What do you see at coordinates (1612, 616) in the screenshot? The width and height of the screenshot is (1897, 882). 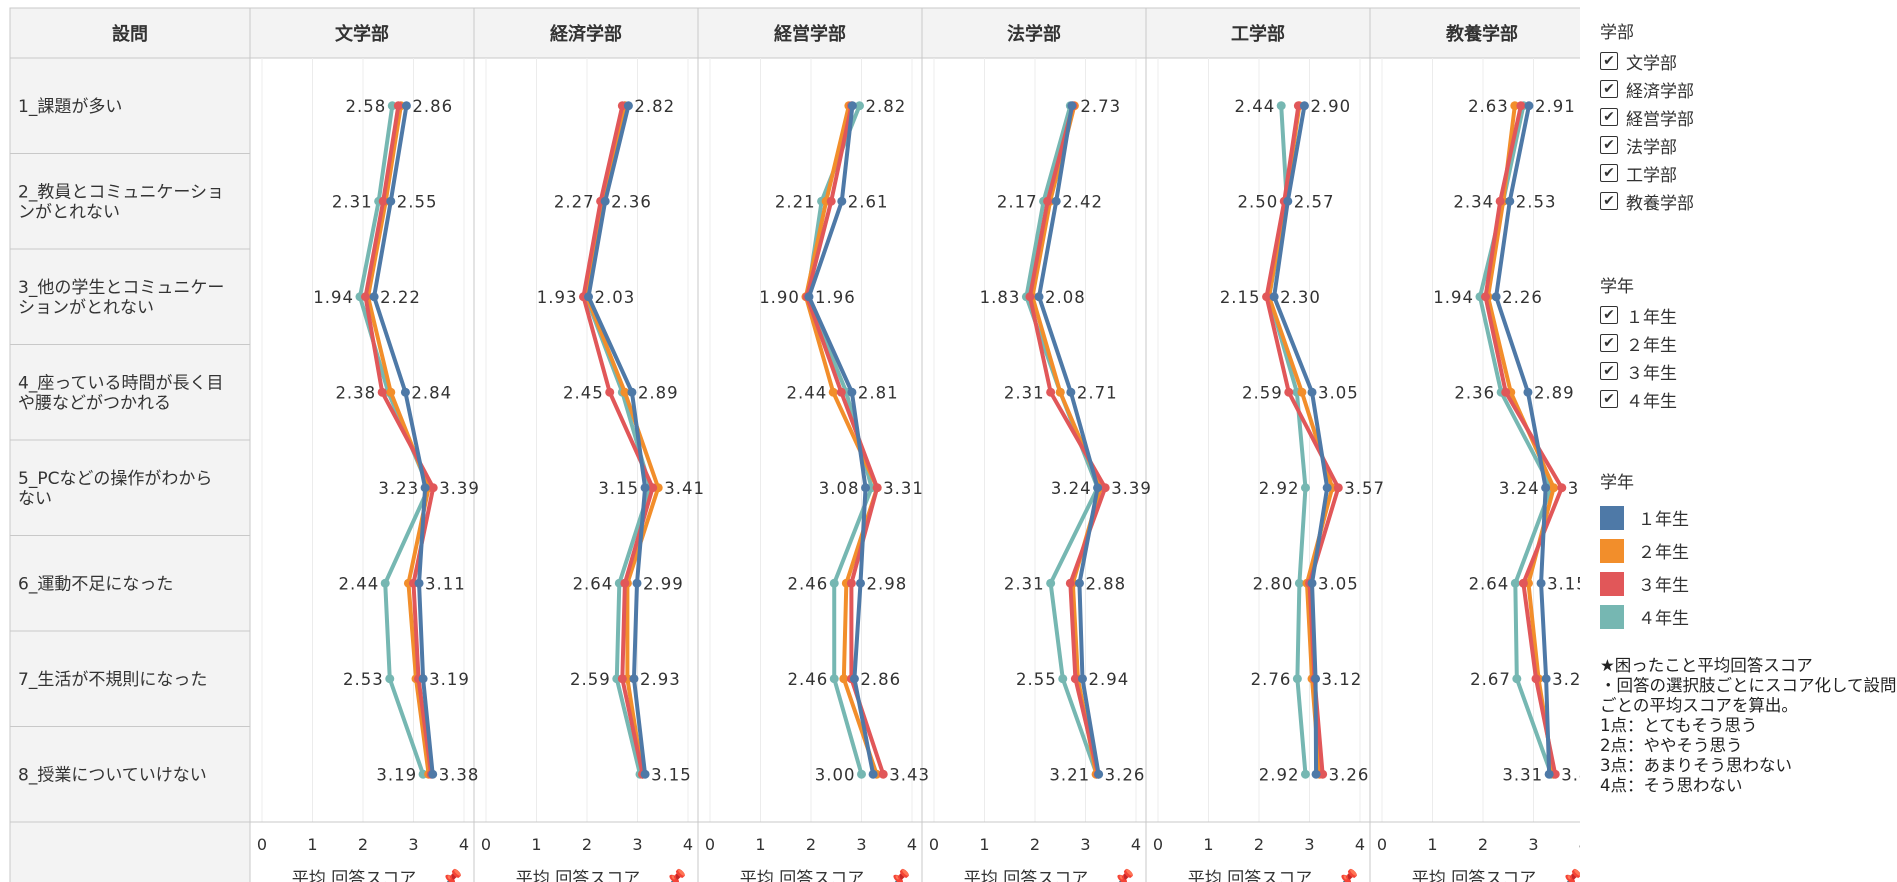 I see `color-swatch` at bounding box center [1612, 616].